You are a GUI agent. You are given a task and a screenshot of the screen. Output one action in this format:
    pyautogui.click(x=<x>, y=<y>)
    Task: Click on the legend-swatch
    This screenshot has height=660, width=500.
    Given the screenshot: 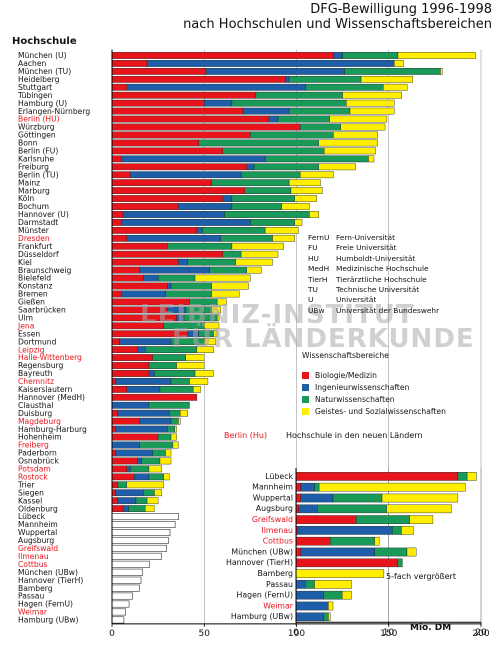 What is the action you would take?
    pyautogui.click(x=305, y=411)
    